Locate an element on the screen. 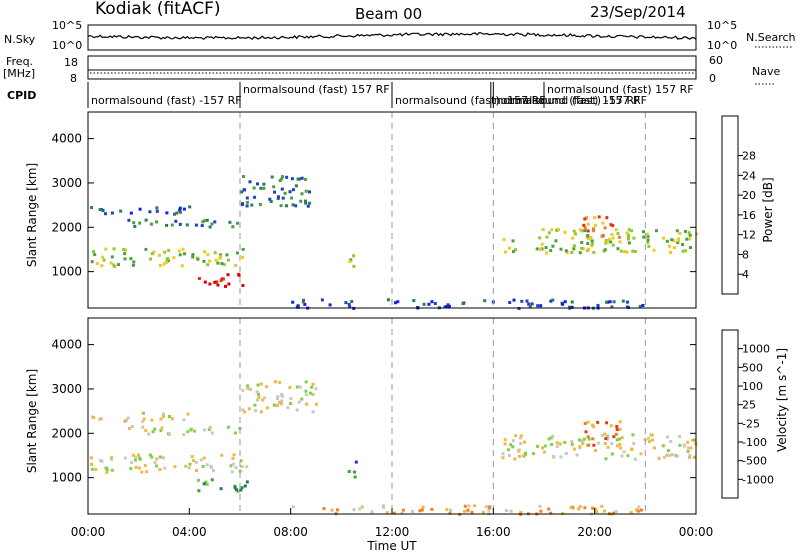 The height and width of the screenshot is (554, 800). nsky-panel: N.Sky 10^5 10^0 10^5 10^0 N.Search is located at coordinates (400, 35).